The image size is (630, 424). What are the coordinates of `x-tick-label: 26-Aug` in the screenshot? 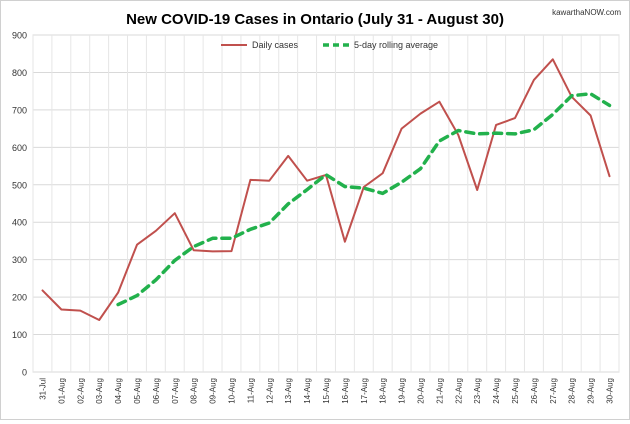 It's located at (534, 391).